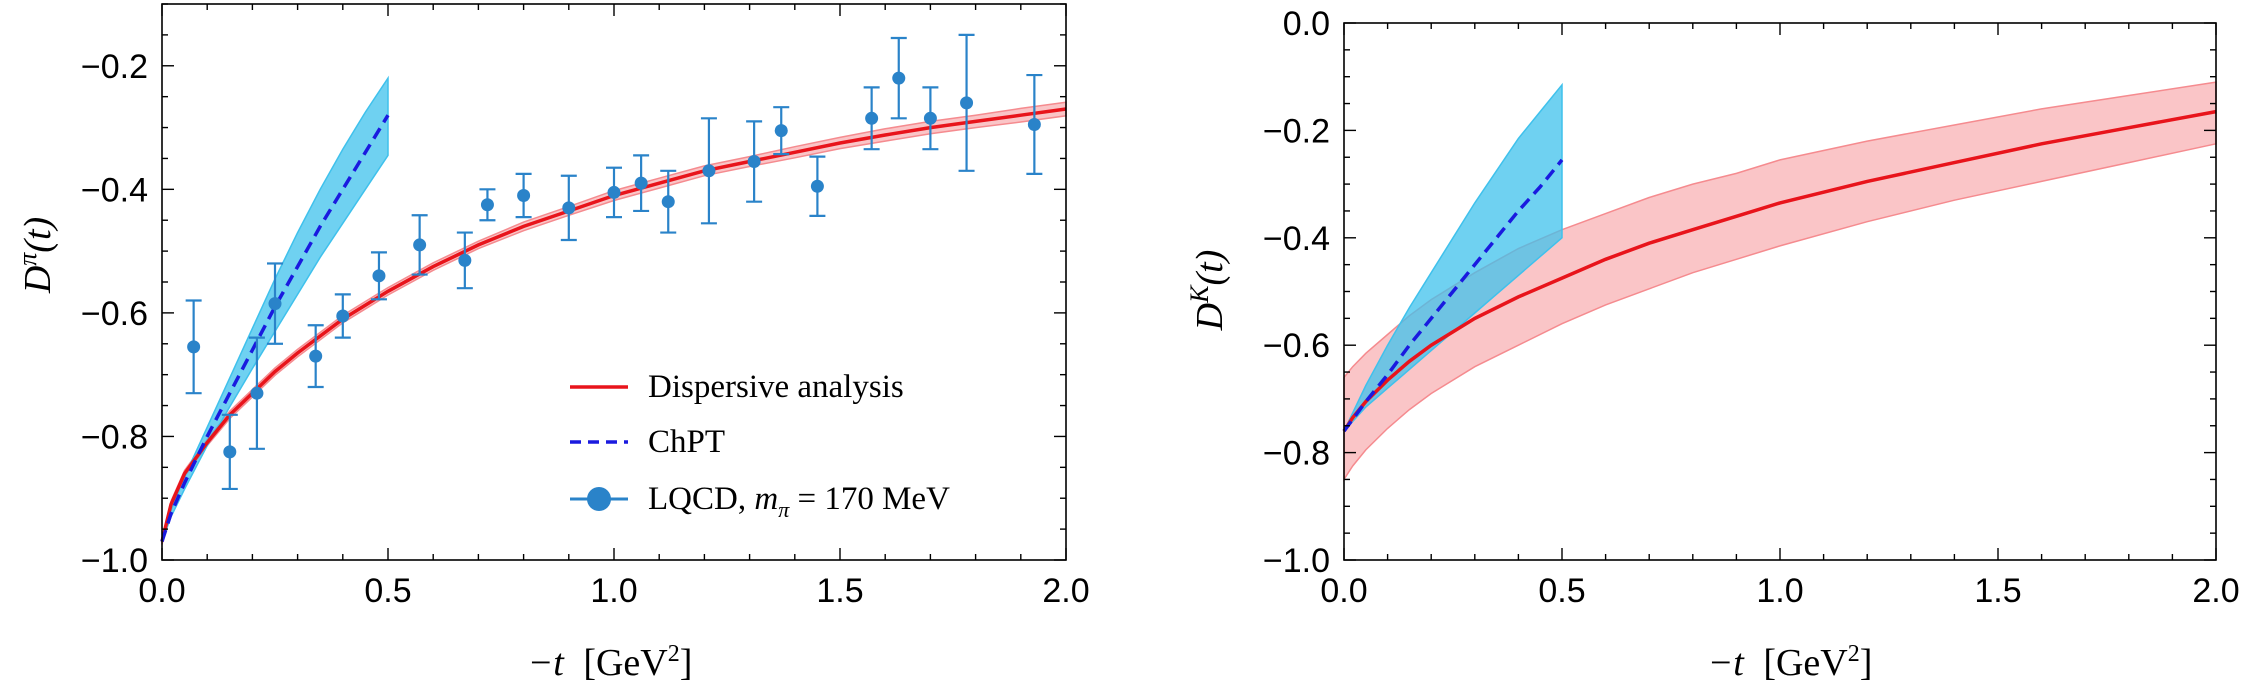 This screenshot has height=688, width=2244. I want to click on legend-label-chpt: ChPT, so click(686, 442).